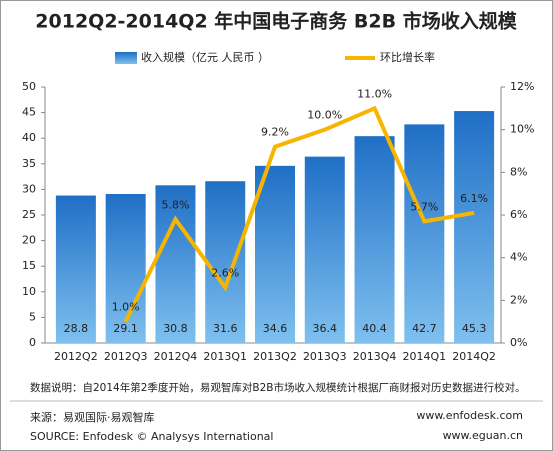  Describe the element at coordinates (76, 328) in the screenshot. I see `data-label: 28.8` at that location.